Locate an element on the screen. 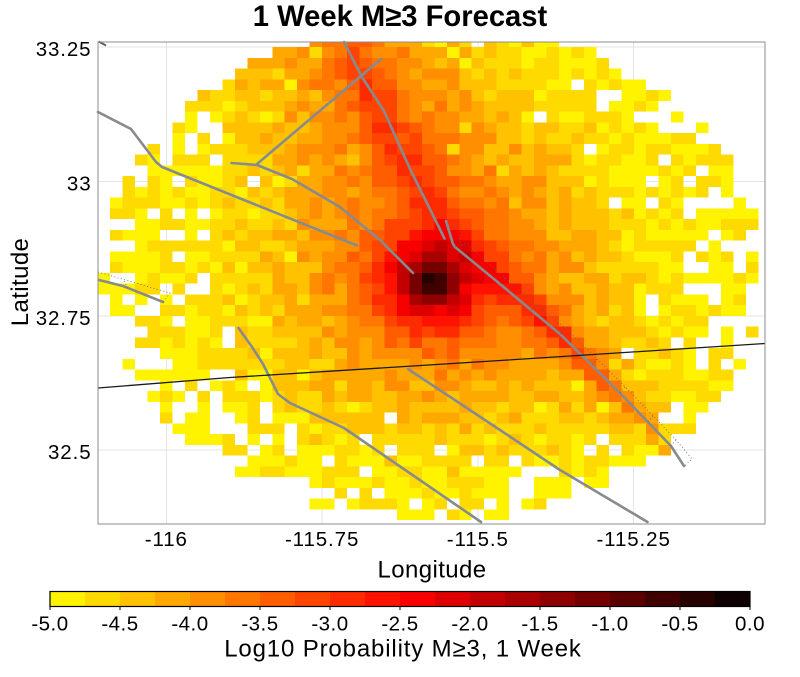 The width and height of the screenshot is (800, 677). svg-text: -4.5 is located at coordinates (119, 624).